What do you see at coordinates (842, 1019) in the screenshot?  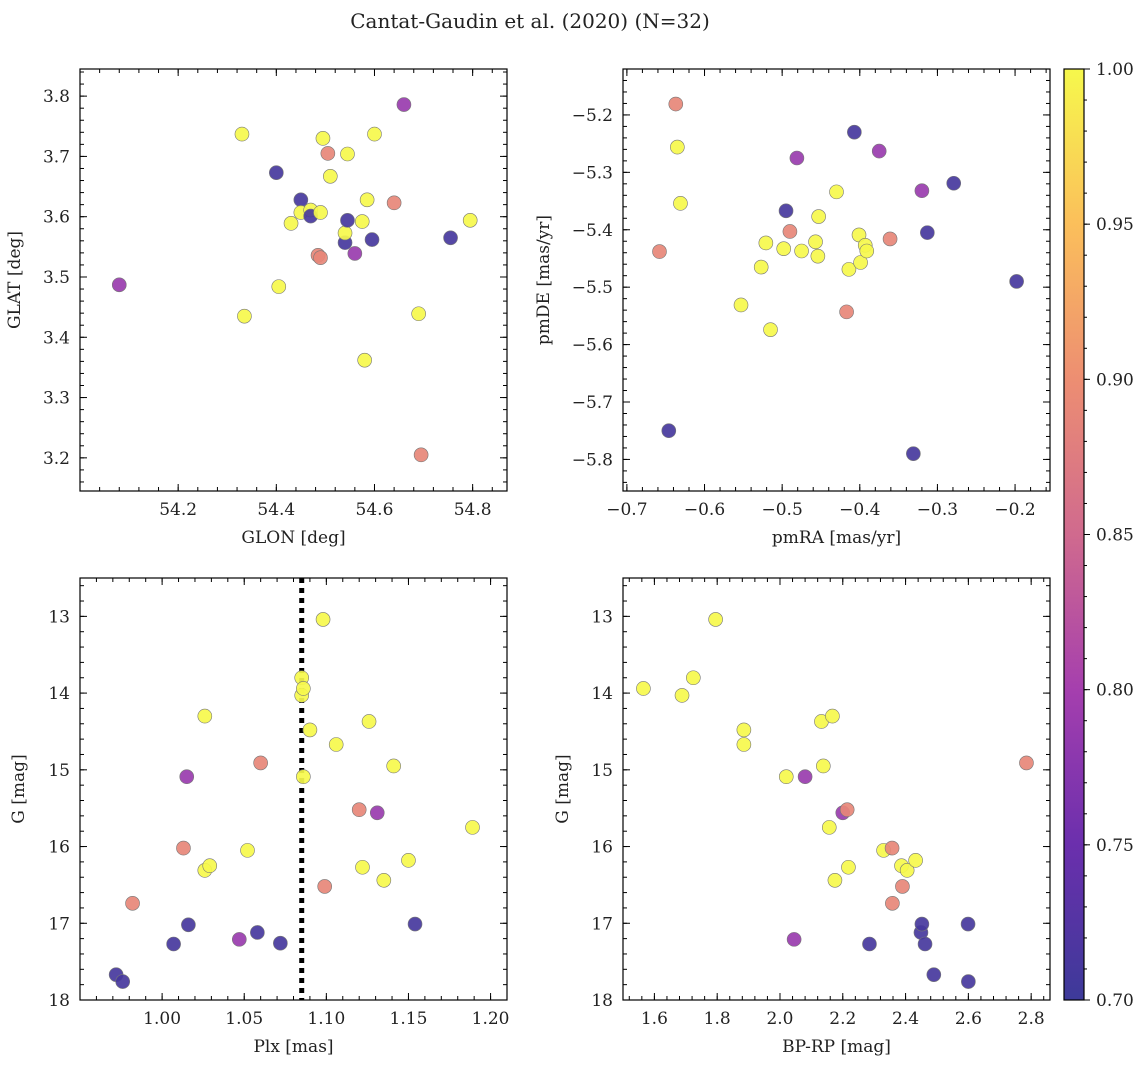 I see `x-tick-label: 2.2` at bounding box center [842, 1019].